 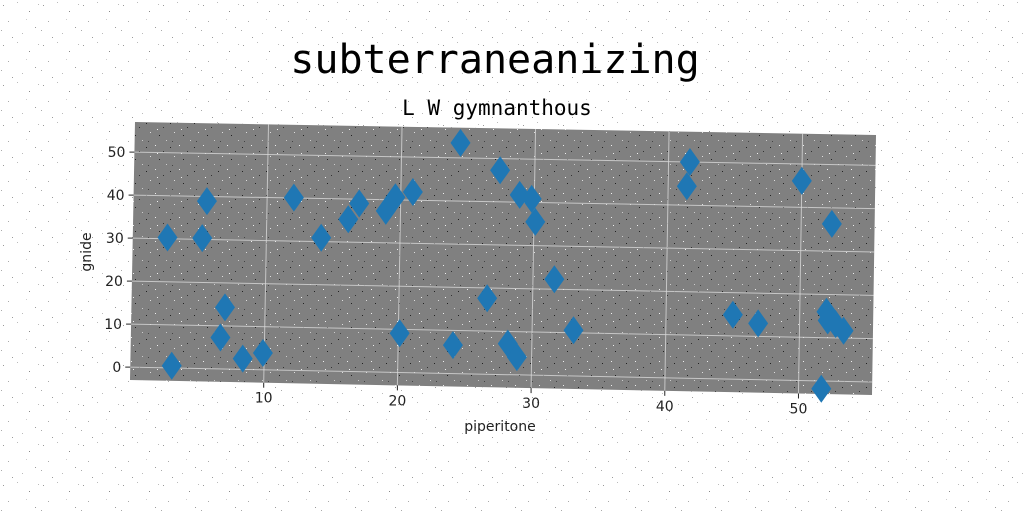 What do you see at coordinates (114, 282) in the screenshot?
I see `y-tick-label: 20` at bounding box center [114, 282].